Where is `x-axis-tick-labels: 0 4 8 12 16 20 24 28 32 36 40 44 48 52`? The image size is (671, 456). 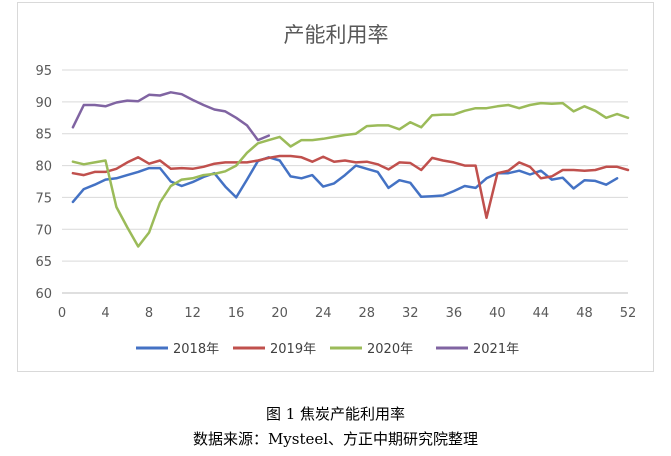 x-axis-tick-labels: 0 4 8 12 16 20 24 28 32 36 40 44 48 52 is located at coordinates (347, 313).